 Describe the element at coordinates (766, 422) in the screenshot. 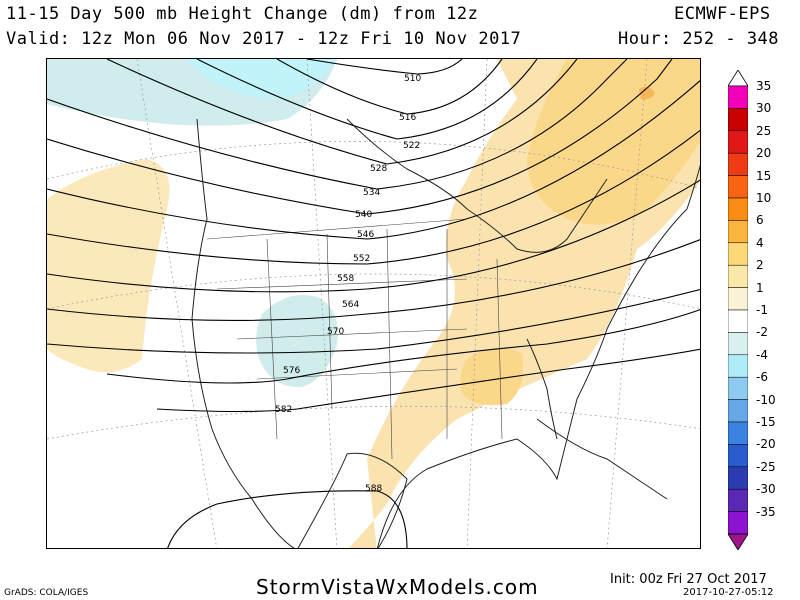

I see `colorbar-tick-label: -15` at that location.